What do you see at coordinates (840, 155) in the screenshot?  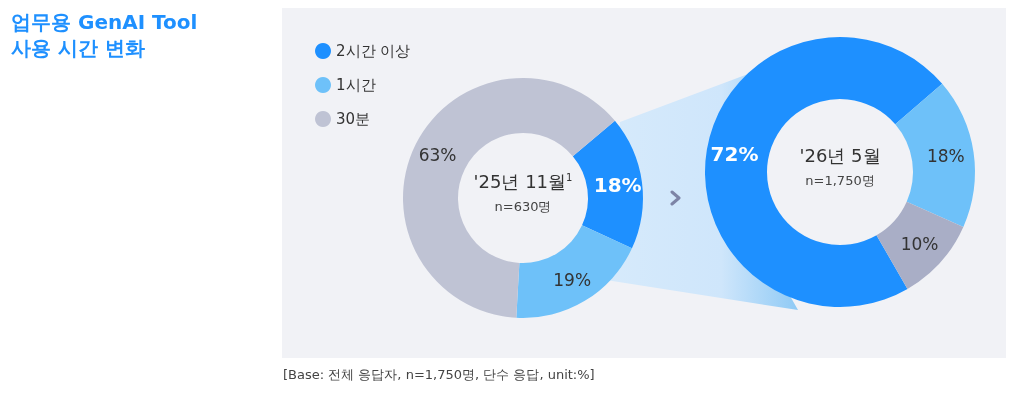 I see `text: '26년 5월` at bounding box center [840, 155].